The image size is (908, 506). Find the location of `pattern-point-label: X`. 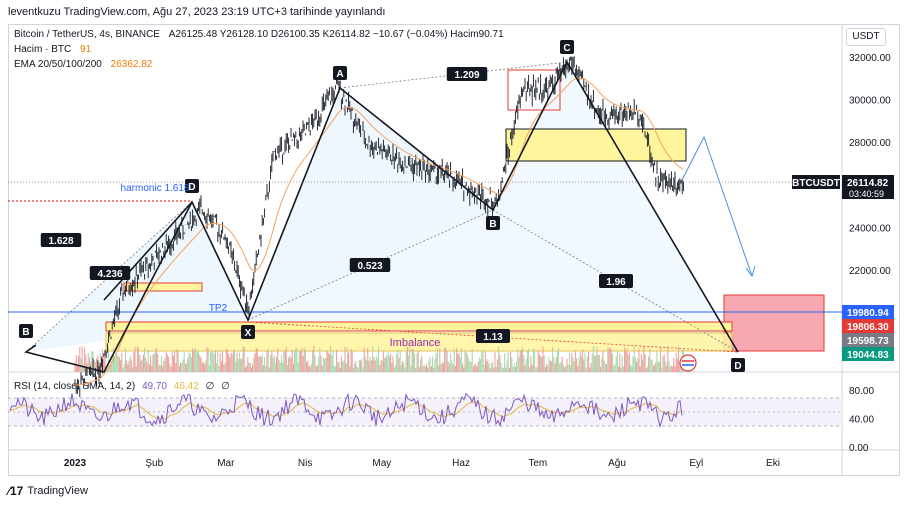

pattern-point-label: X is located at coordinates (248, 333).